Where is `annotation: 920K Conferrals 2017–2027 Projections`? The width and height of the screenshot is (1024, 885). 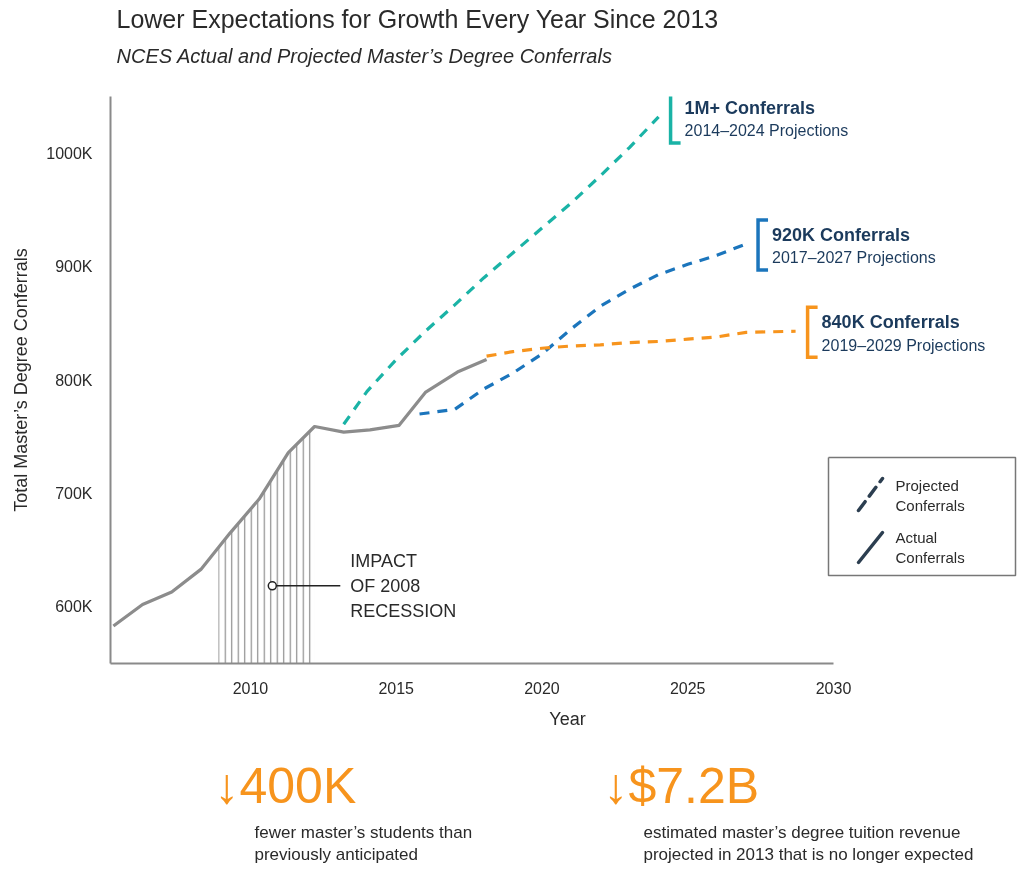 annotation: 920K Conferrals 2017–2027 Projections is located at coordinates (854, 245).